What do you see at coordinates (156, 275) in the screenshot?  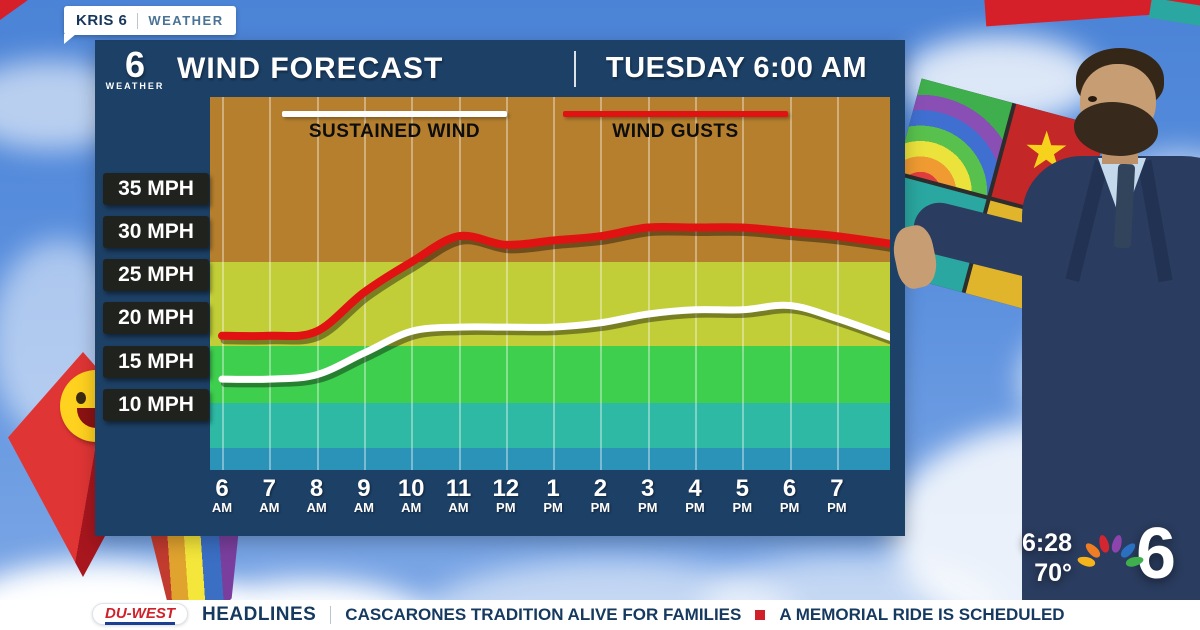 I see `y-axis-tick: 25 MPH` at bounding box center [156, 275].